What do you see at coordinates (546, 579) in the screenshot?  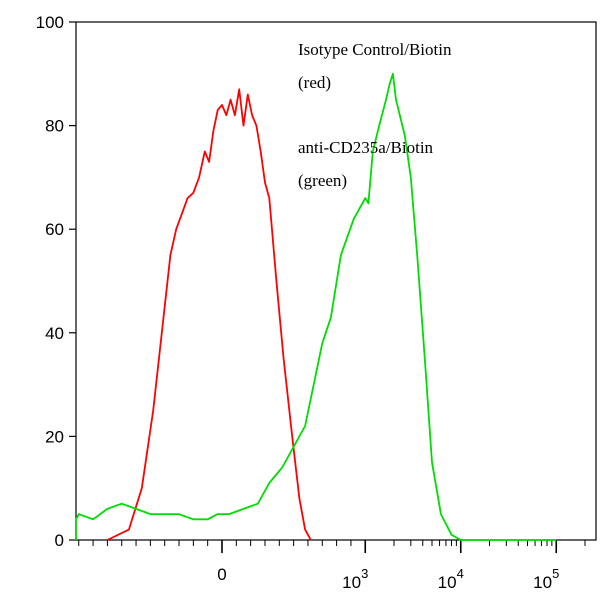 I see `x-tick-label: 10⁵` at bounding box center [546, 579].